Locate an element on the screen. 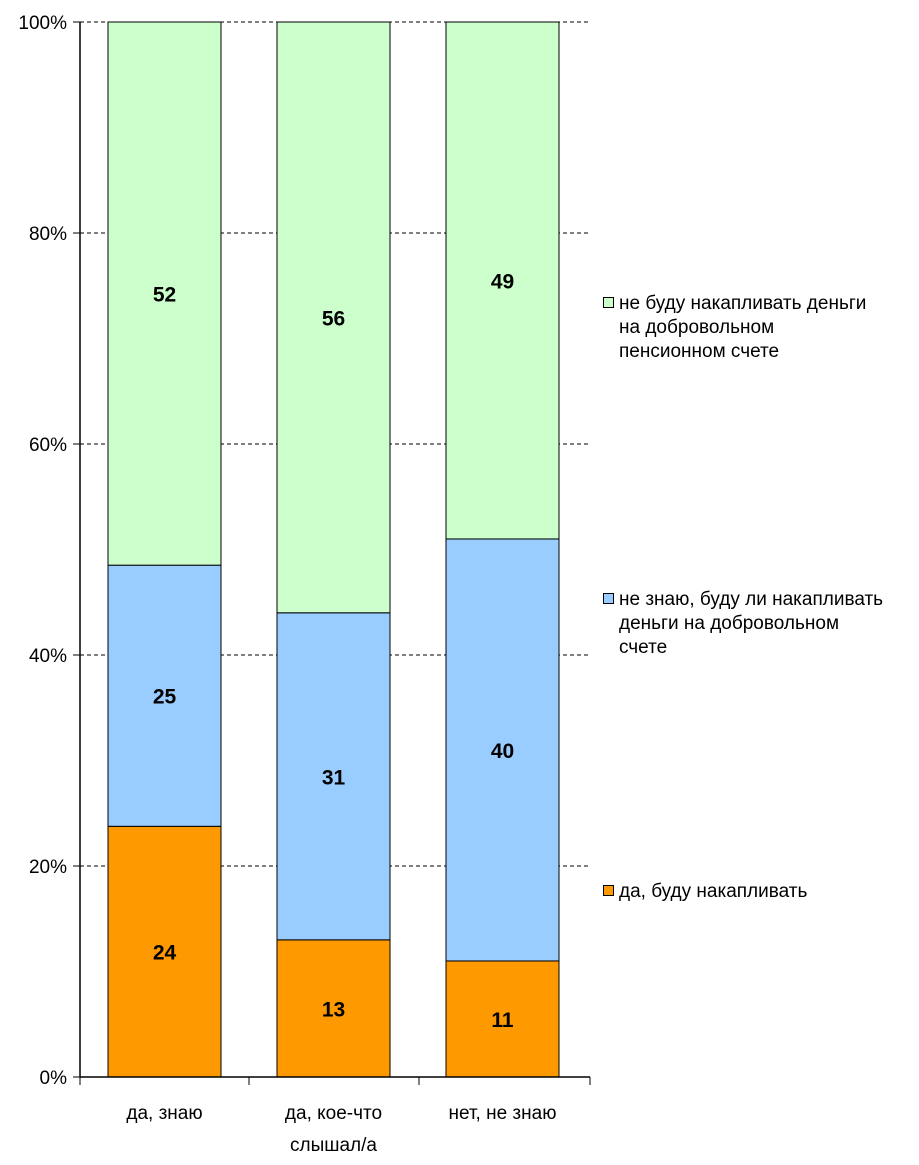 Image resolution: width=919 pixels, height=1165 pixels. data-label: 11 is located at coordinates (502, 1020).